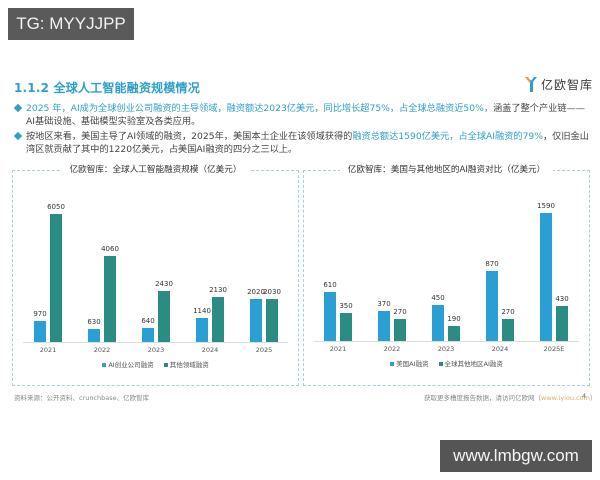 The height and width of the screenshot is (480, 600). I want to click on footer-more-info: 获取更多槽度报告数据，请访问亿欧网（www.iyiou.com）, so click(510, 398).